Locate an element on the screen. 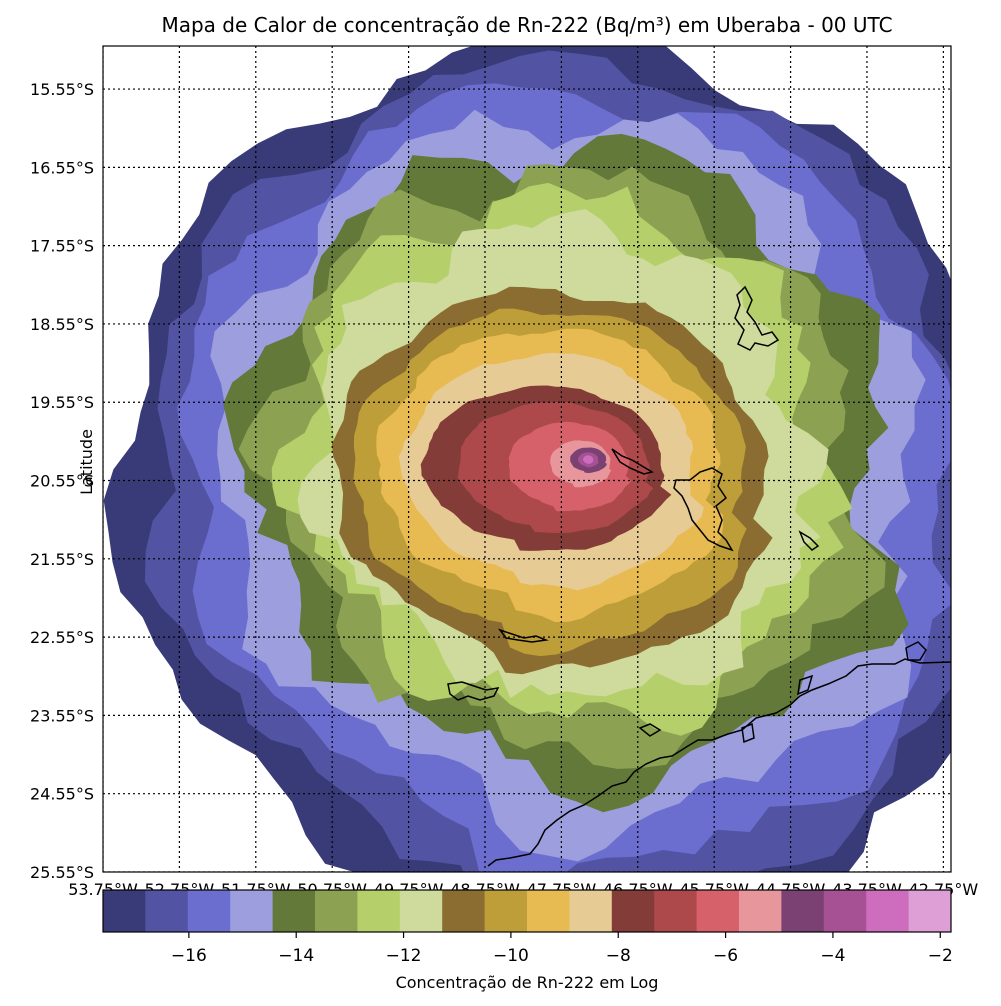  lat-tick-label: 25.55°S is located at coordinates (62, 872).